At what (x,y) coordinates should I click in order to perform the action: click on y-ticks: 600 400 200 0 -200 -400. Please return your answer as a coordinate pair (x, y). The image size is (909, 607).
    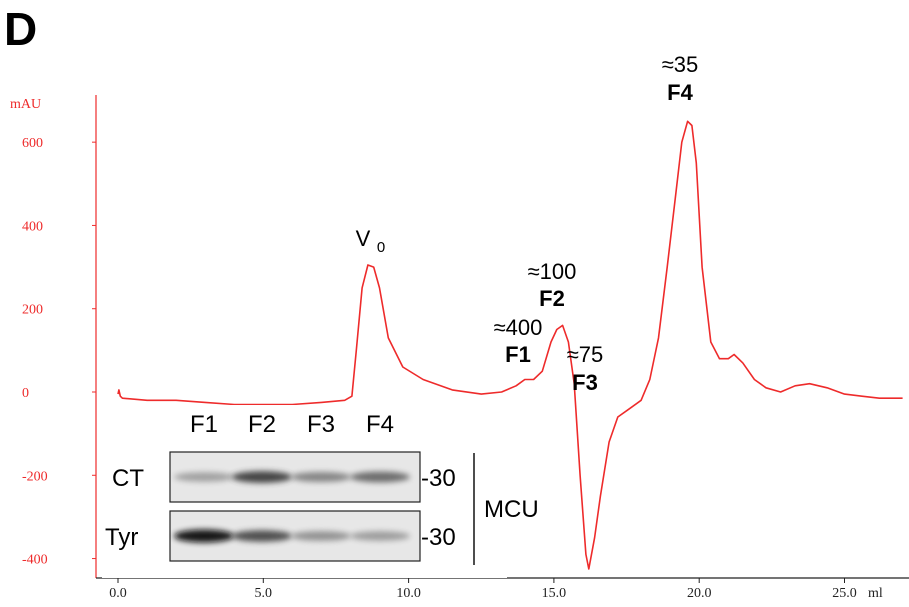
    Looking at the image, I should click on (59, 352).